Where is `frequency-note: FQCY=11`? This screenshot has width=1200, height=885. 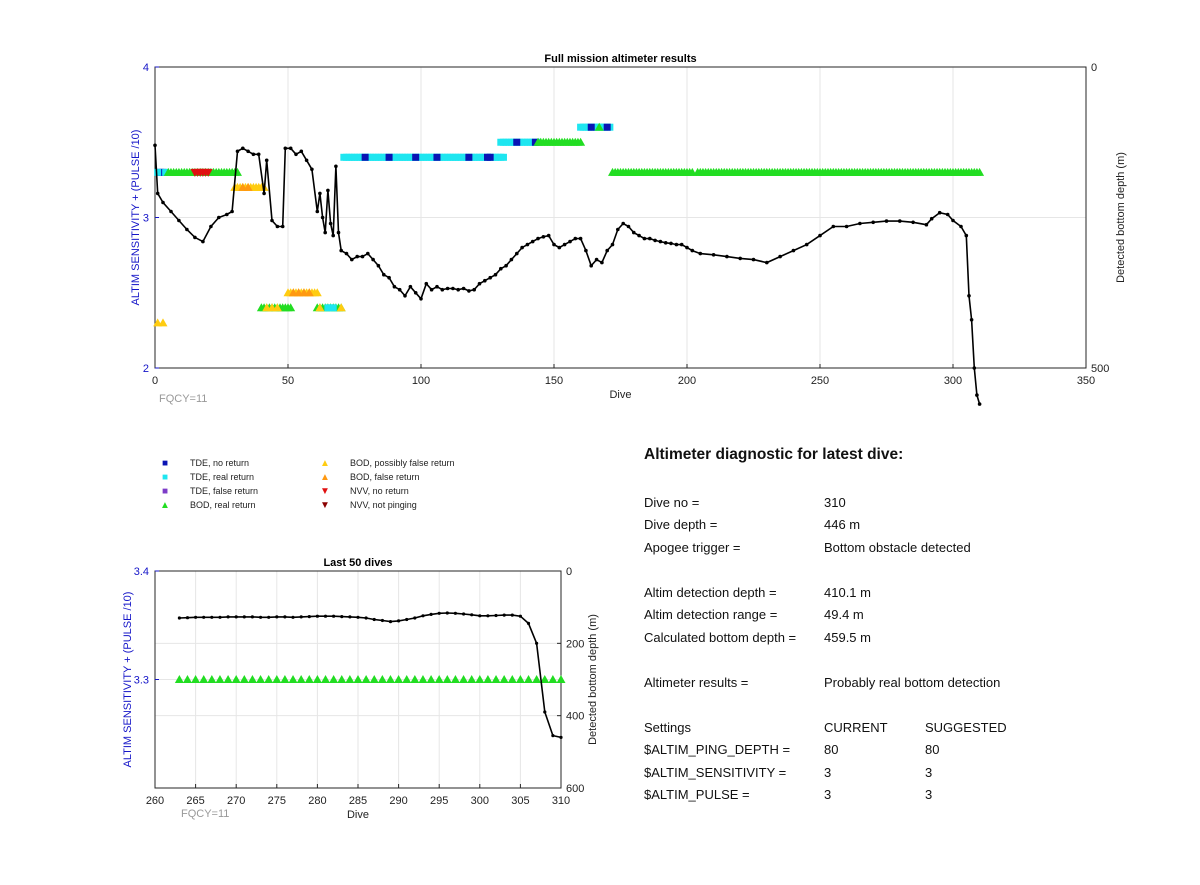
frequency-note: FQCY=11 is located at coordinates (205, 814).